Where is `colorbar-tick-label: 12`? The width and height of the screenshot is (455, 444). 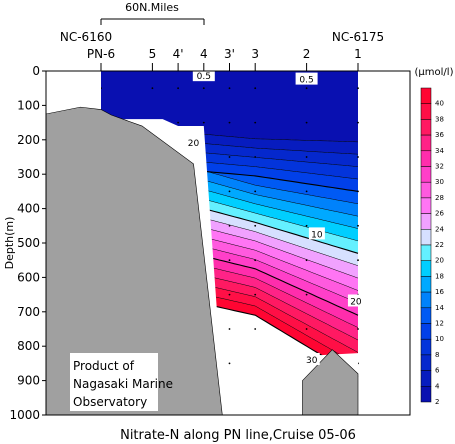 colorbar-tick-label: 12 is located at coordinates (439, 324).